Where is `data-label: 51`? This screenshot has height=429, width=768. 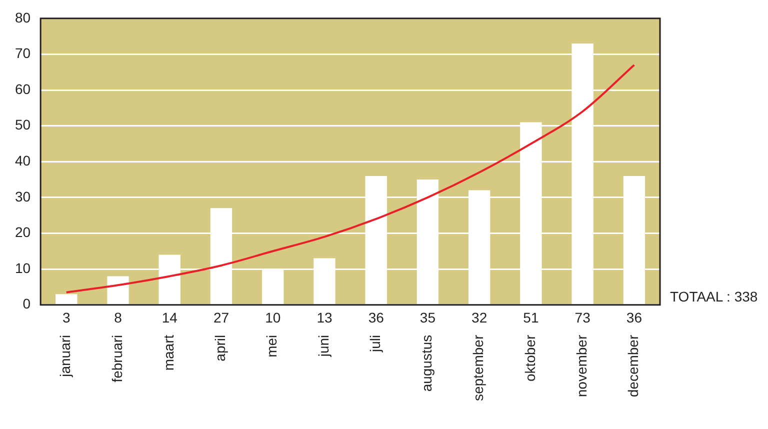 data-label: 51 is located at coordinates (531, 318).